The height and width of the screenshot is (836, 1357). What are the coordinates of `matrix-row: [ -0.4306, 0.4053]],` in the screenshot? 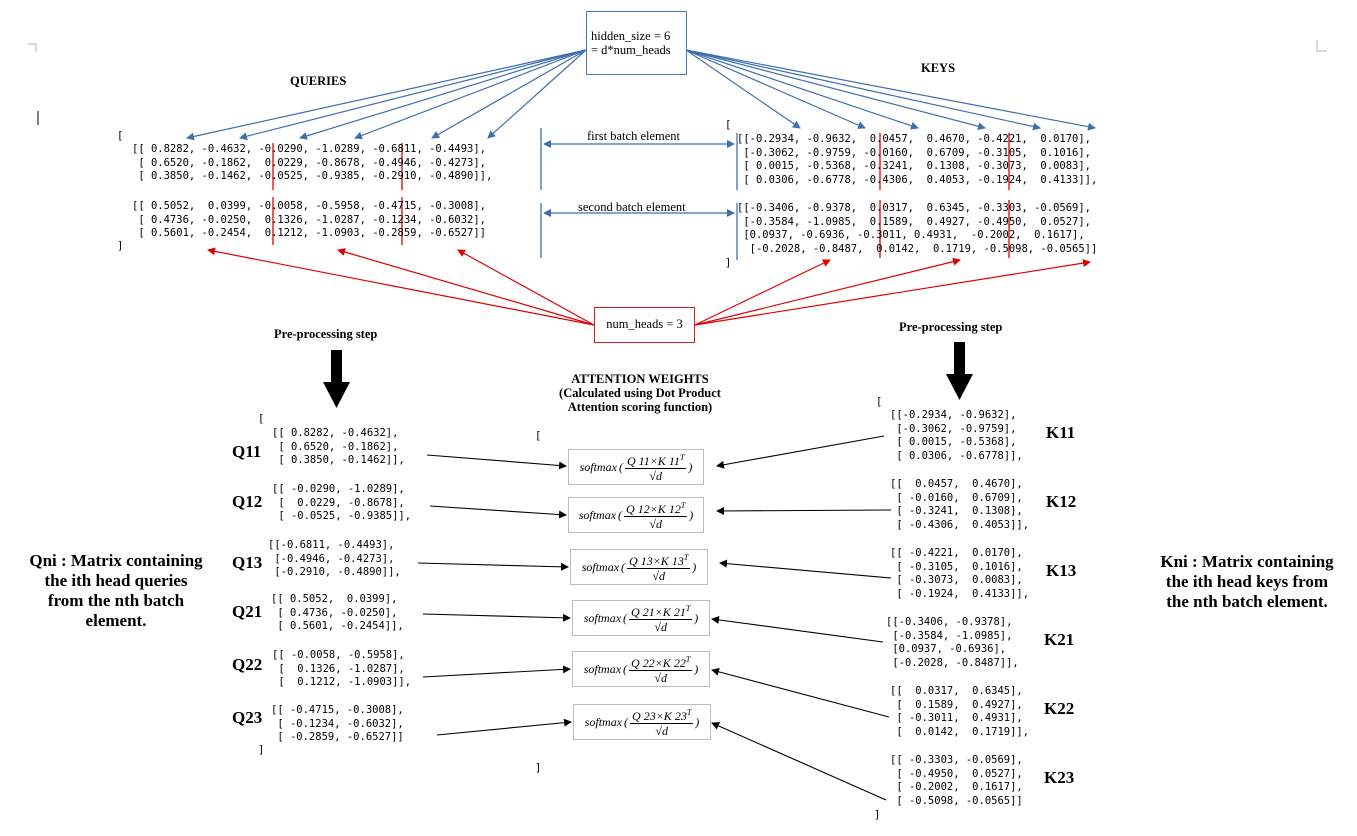 It's located at (960, 524).